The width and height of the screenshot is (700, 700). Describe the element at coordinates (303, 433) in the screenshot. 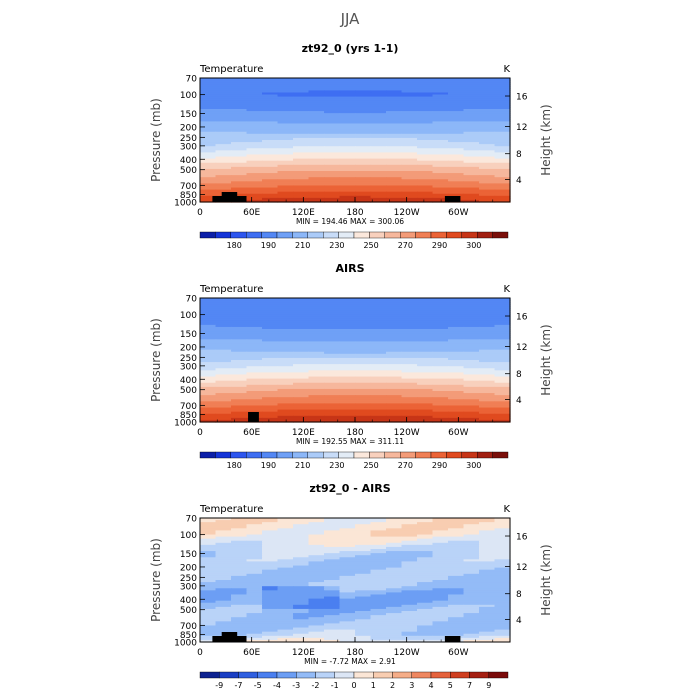

I see `x-tick-label: 120E` at that location.